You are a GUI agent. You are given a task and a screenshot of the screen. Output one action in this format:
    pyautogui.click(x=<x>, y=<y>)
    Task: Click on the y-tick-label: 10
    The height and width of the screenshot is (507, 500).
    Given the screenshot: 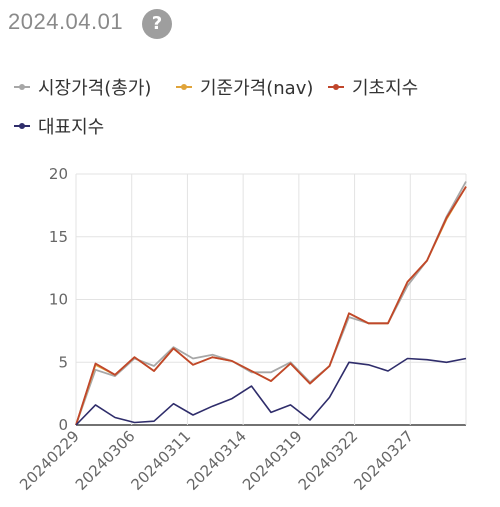 What is the action you would take?
    pyautogui.click(x=58, y=300)
    